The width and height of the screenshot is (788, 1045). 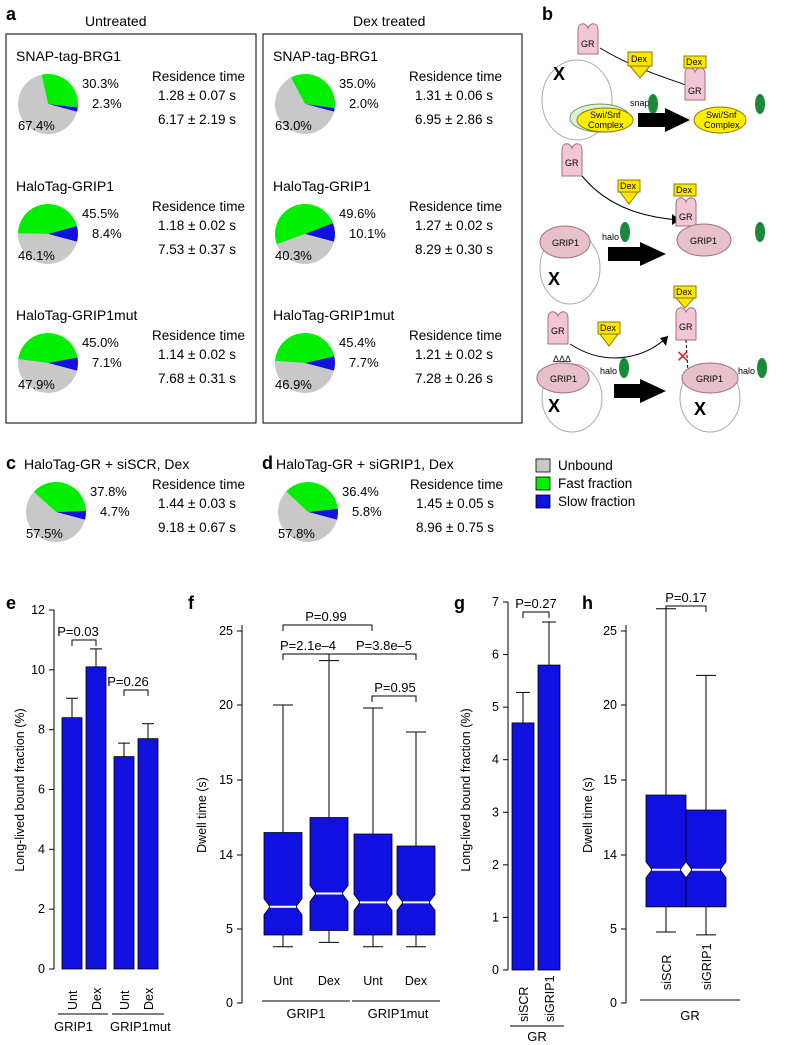 I want to click on panel-label-c: c, so click(x=11, y=463).